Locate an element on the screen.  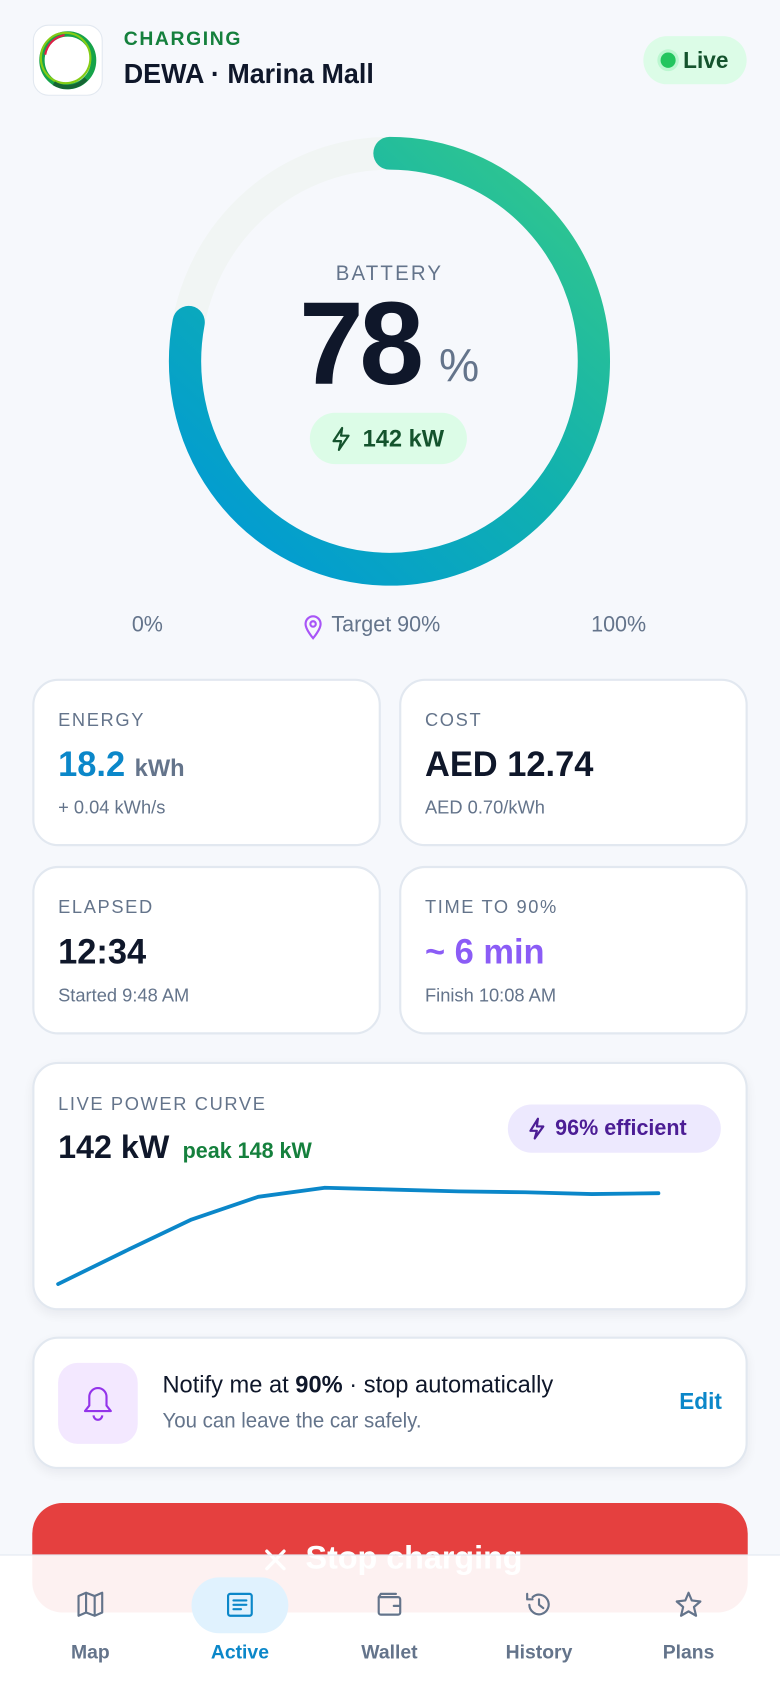
energy-value: 18.2 is located at coordinates (92, 764).